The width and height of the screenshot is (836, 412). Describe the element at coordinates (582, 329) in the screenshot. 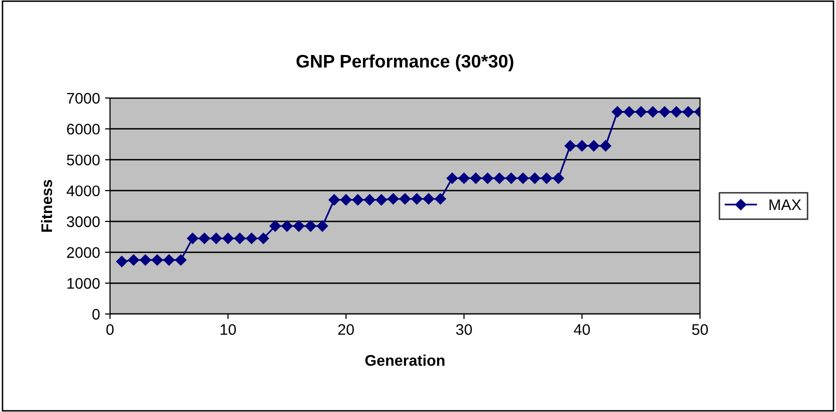

I see `x-tick-label: 40` at that location.